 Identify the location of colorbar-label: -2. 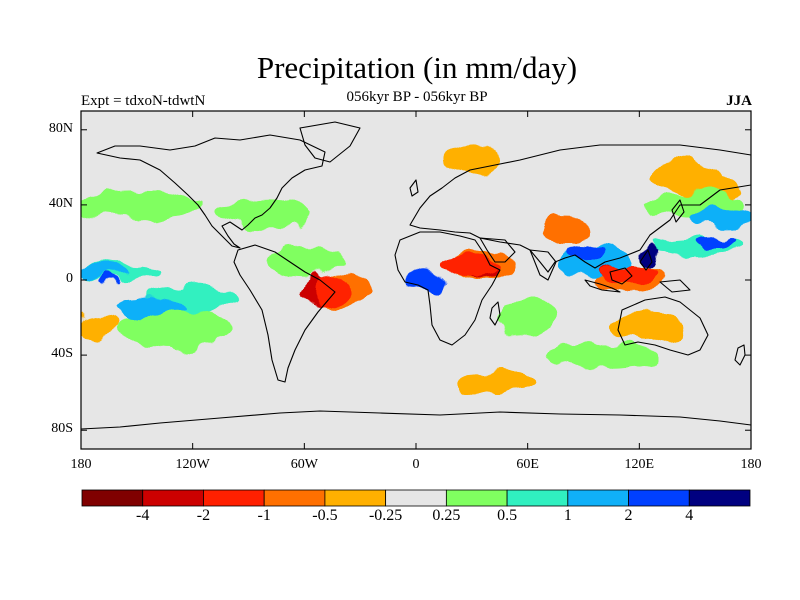
(203, 515).